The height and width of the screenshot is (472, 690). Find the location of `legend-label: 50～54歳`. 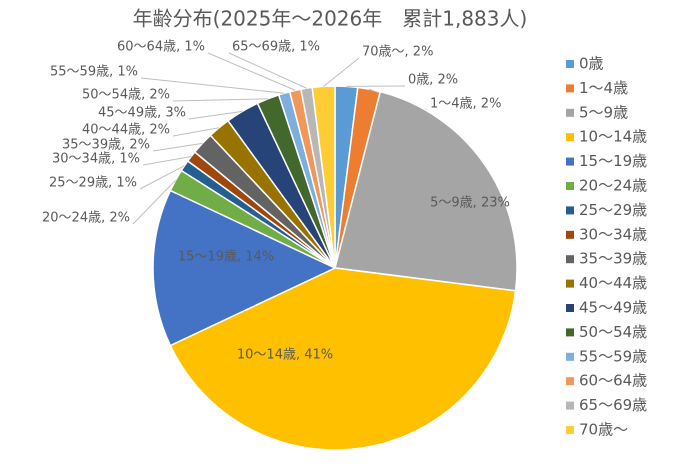

legend-label: 50～54歳 is located at coordinates (613, 332).